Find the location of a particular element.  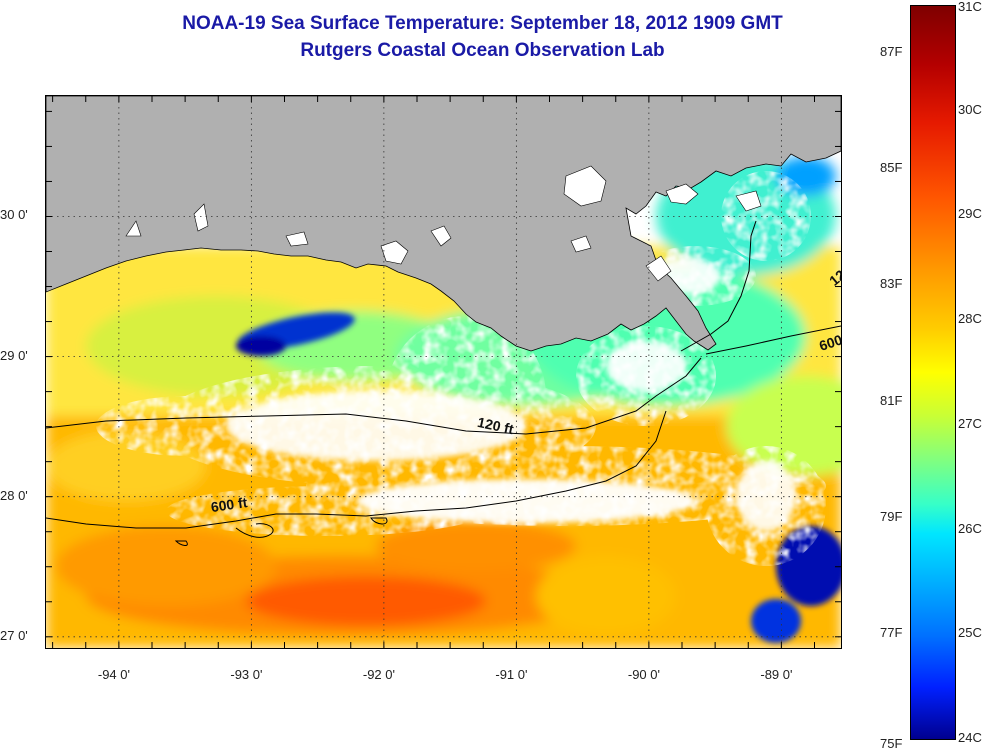

colorbar-celsius-label: 27C is located at coordinates (970, 423).